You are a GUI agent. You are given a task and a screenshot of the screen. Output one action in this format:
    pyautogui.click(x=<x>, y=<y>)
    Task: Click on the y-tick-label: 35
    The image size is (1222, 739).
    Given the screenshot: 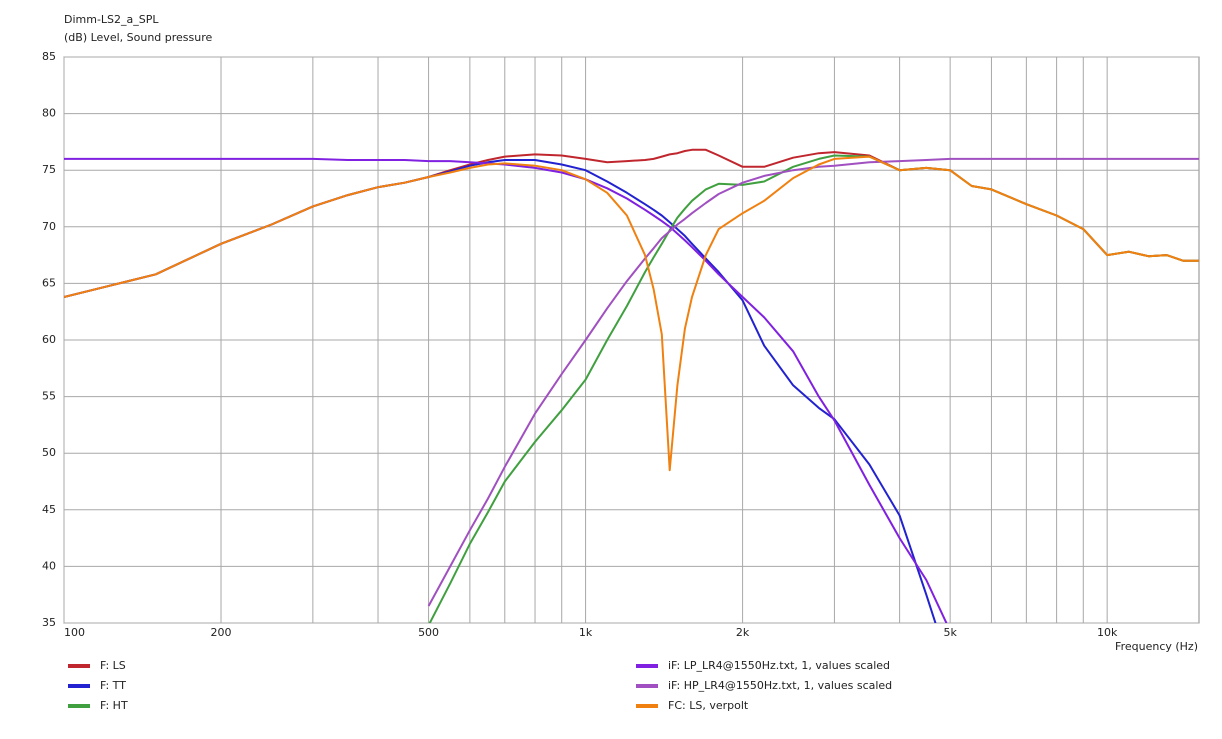 What is the action you would take?
    pyautogui.click(x=49, y=622)
    